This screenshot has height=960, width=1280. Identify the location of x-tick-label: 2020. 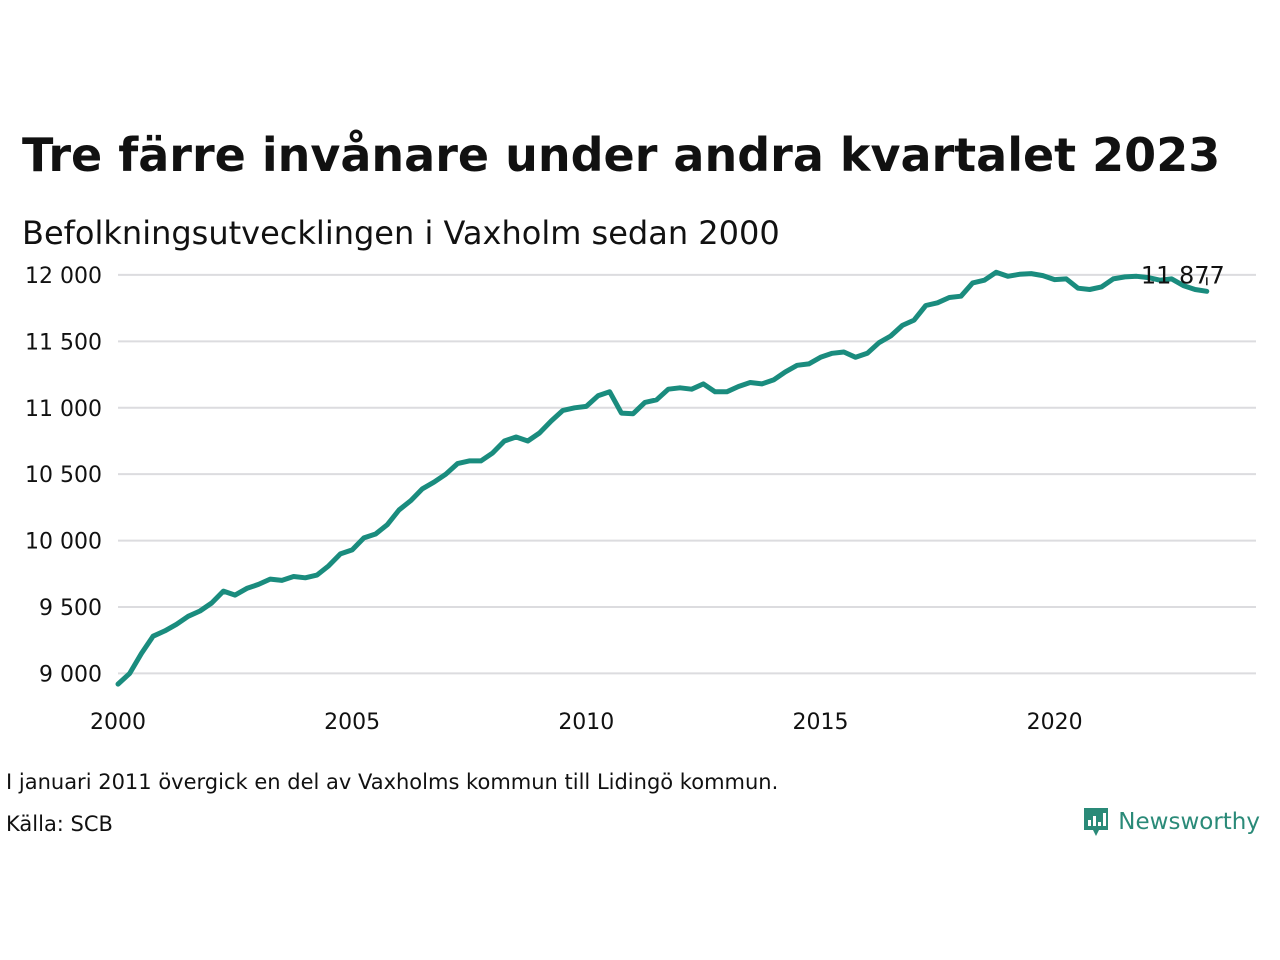
(1055, 722).